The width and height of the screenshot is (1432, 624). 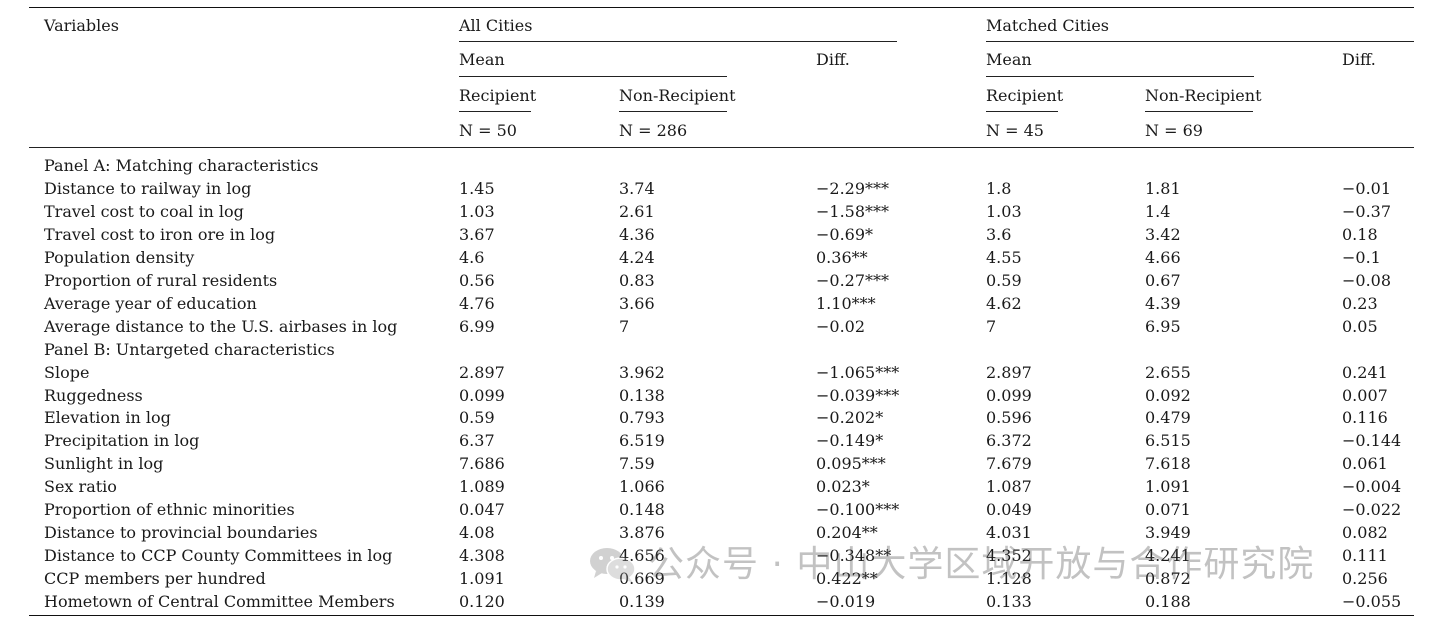 I want to click on cell-matched-recipient: 1.03, so click(x=1004, y=211).